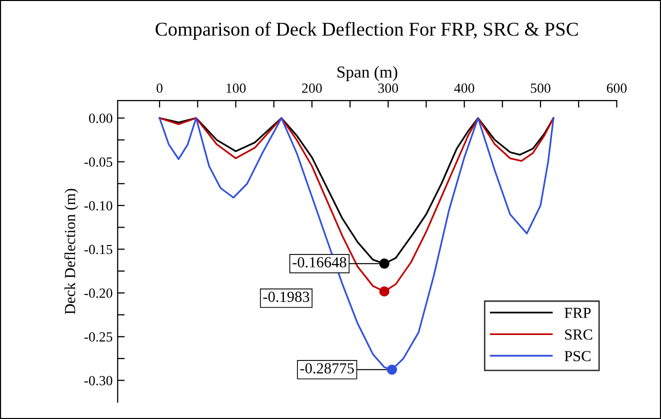 Image resolution: width=661 pixels, height=419 pixels. What do you see at coordinates (100, 119) in the screenshot?
I see `y-tick-label: 0.00` at bounding box center [100, 119].